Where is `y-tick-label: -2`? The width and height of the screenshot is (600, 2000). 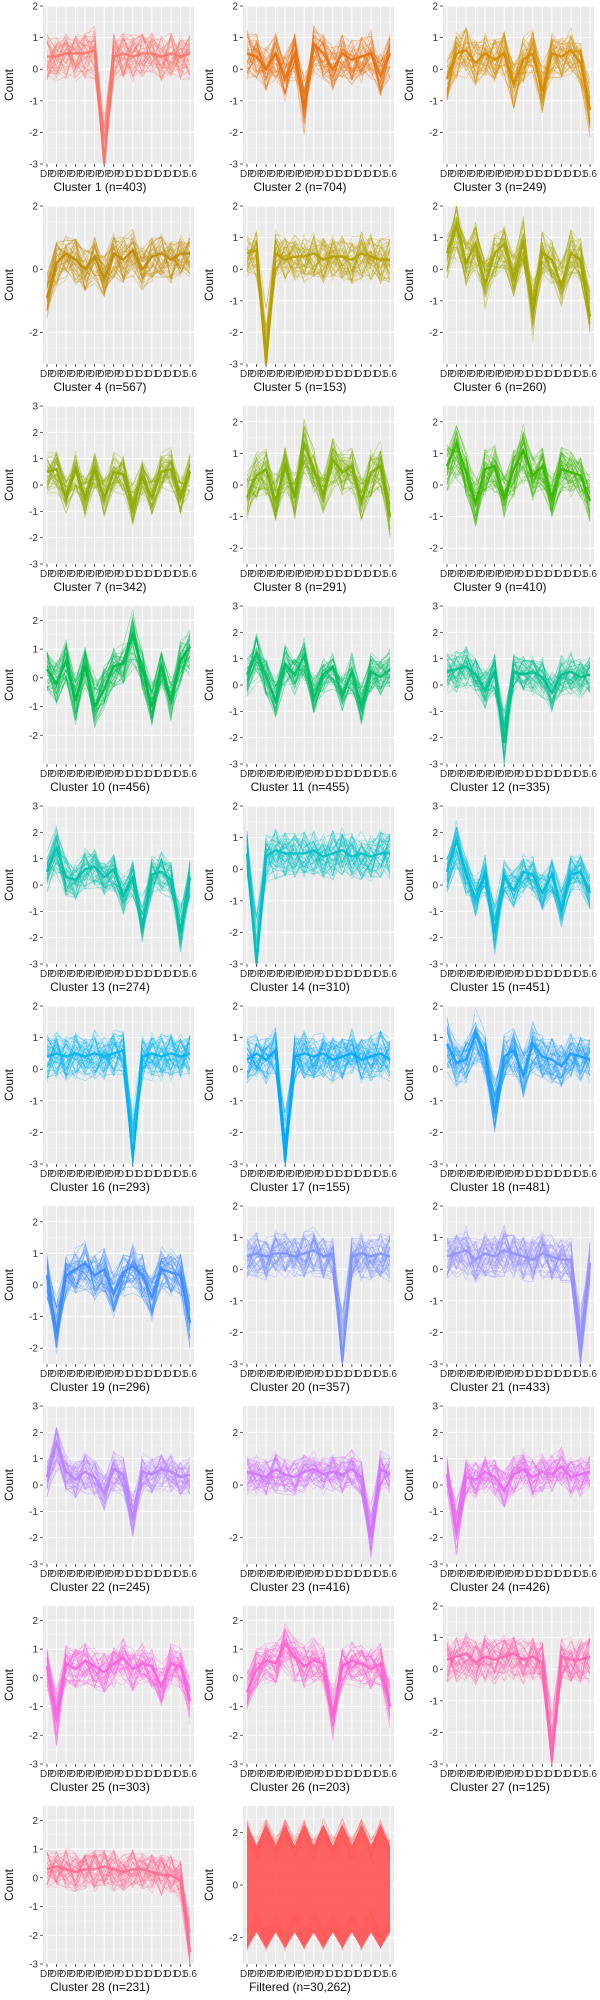
y-tick-label: -2 is located at coordinates (233, 549).